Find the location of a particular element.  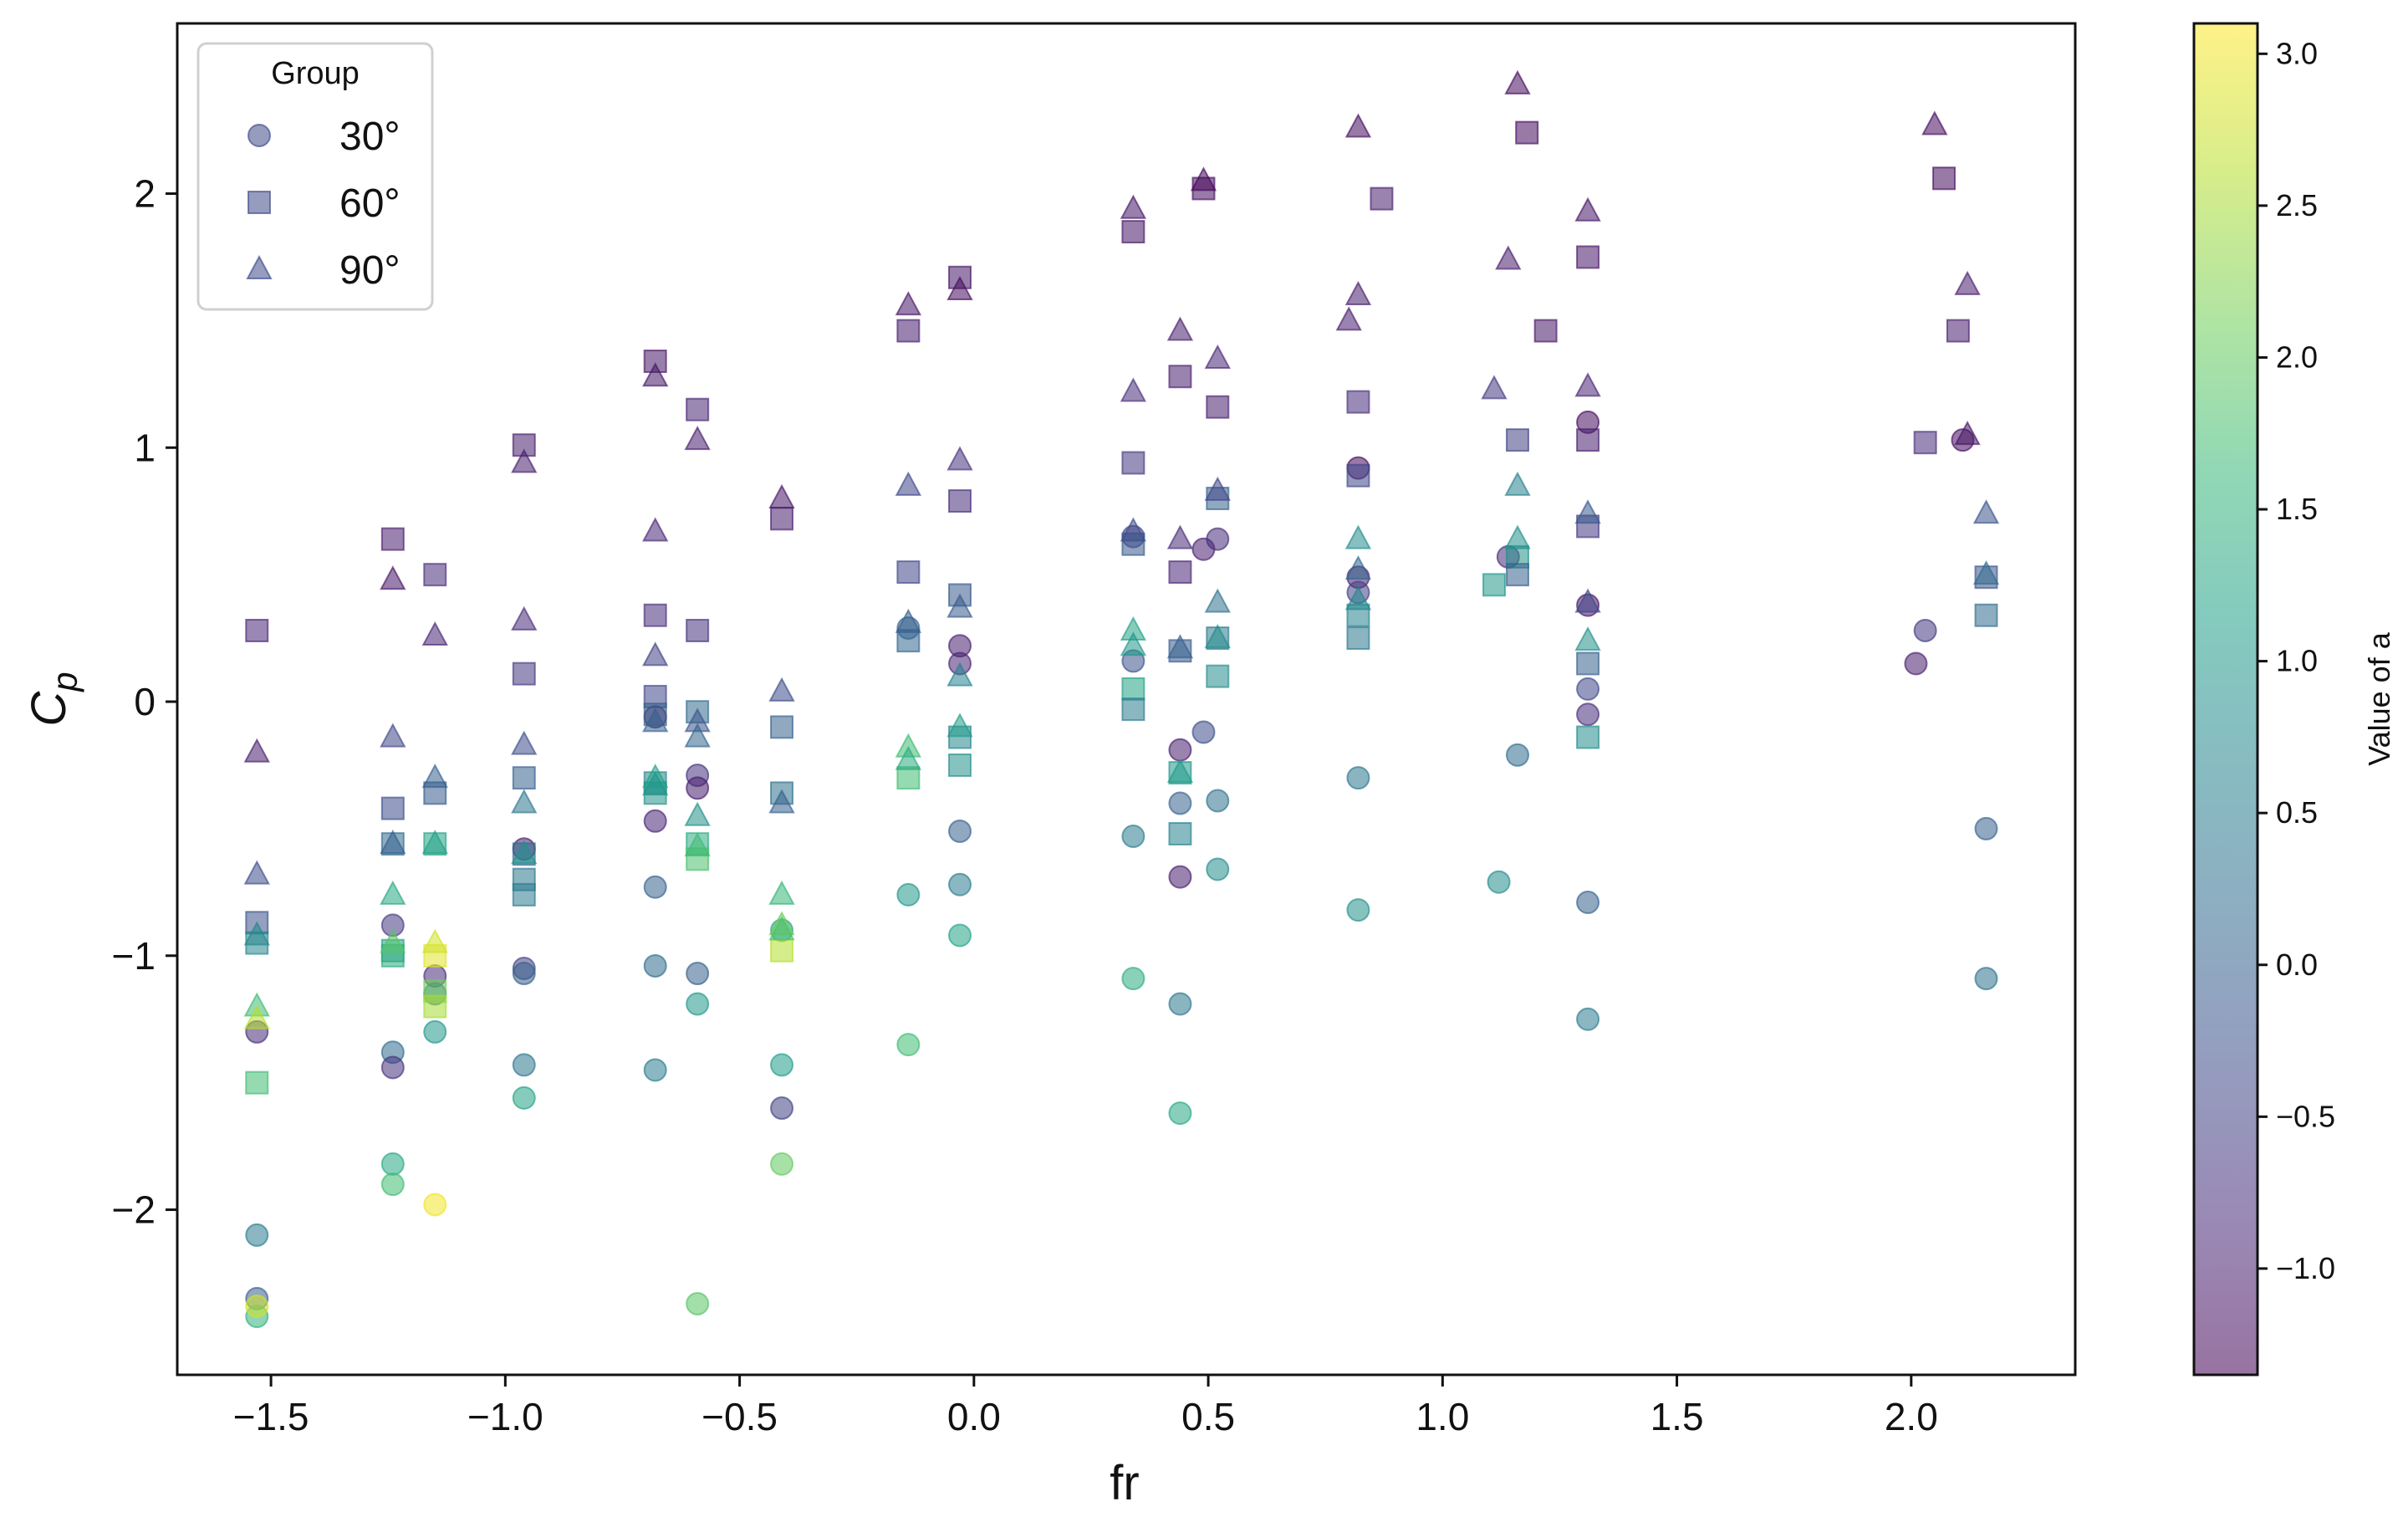

colorbar-bar is located at coordinates (2225, 700).